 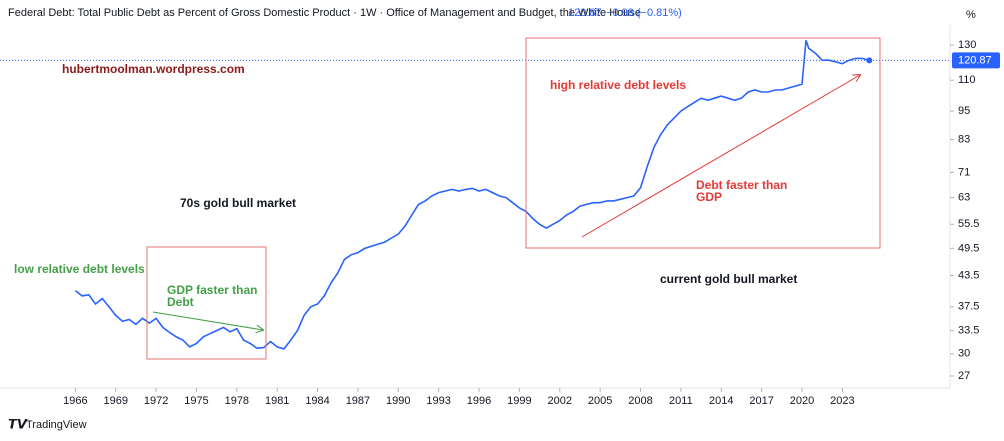 I want to click on header-last-value: 120.87, so click(x=585, y=13).